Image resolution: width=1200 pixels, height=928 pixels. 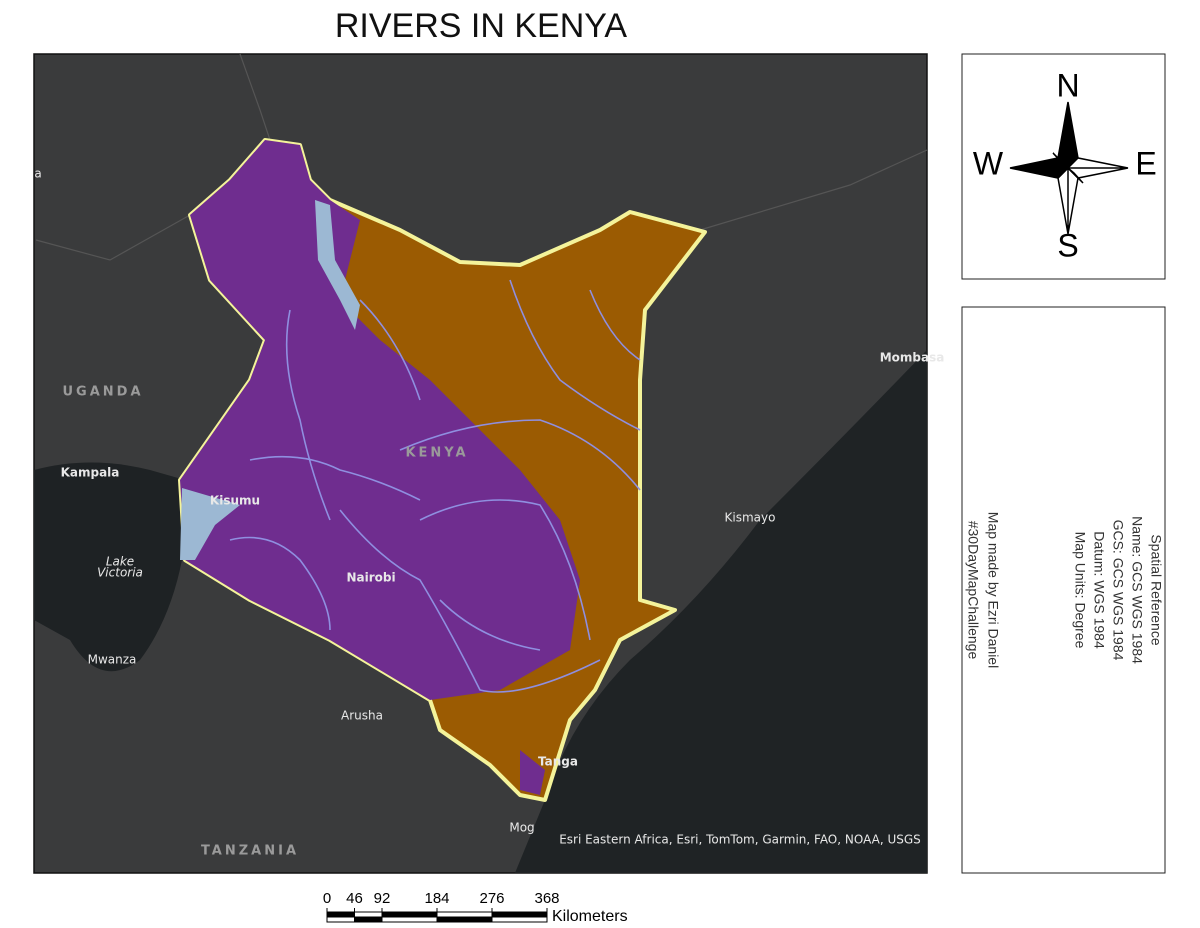 What do you see at coordinates (112, 660) in the screenshot?
I see `city-label: Mwanza` at bounding box center [112, 660].